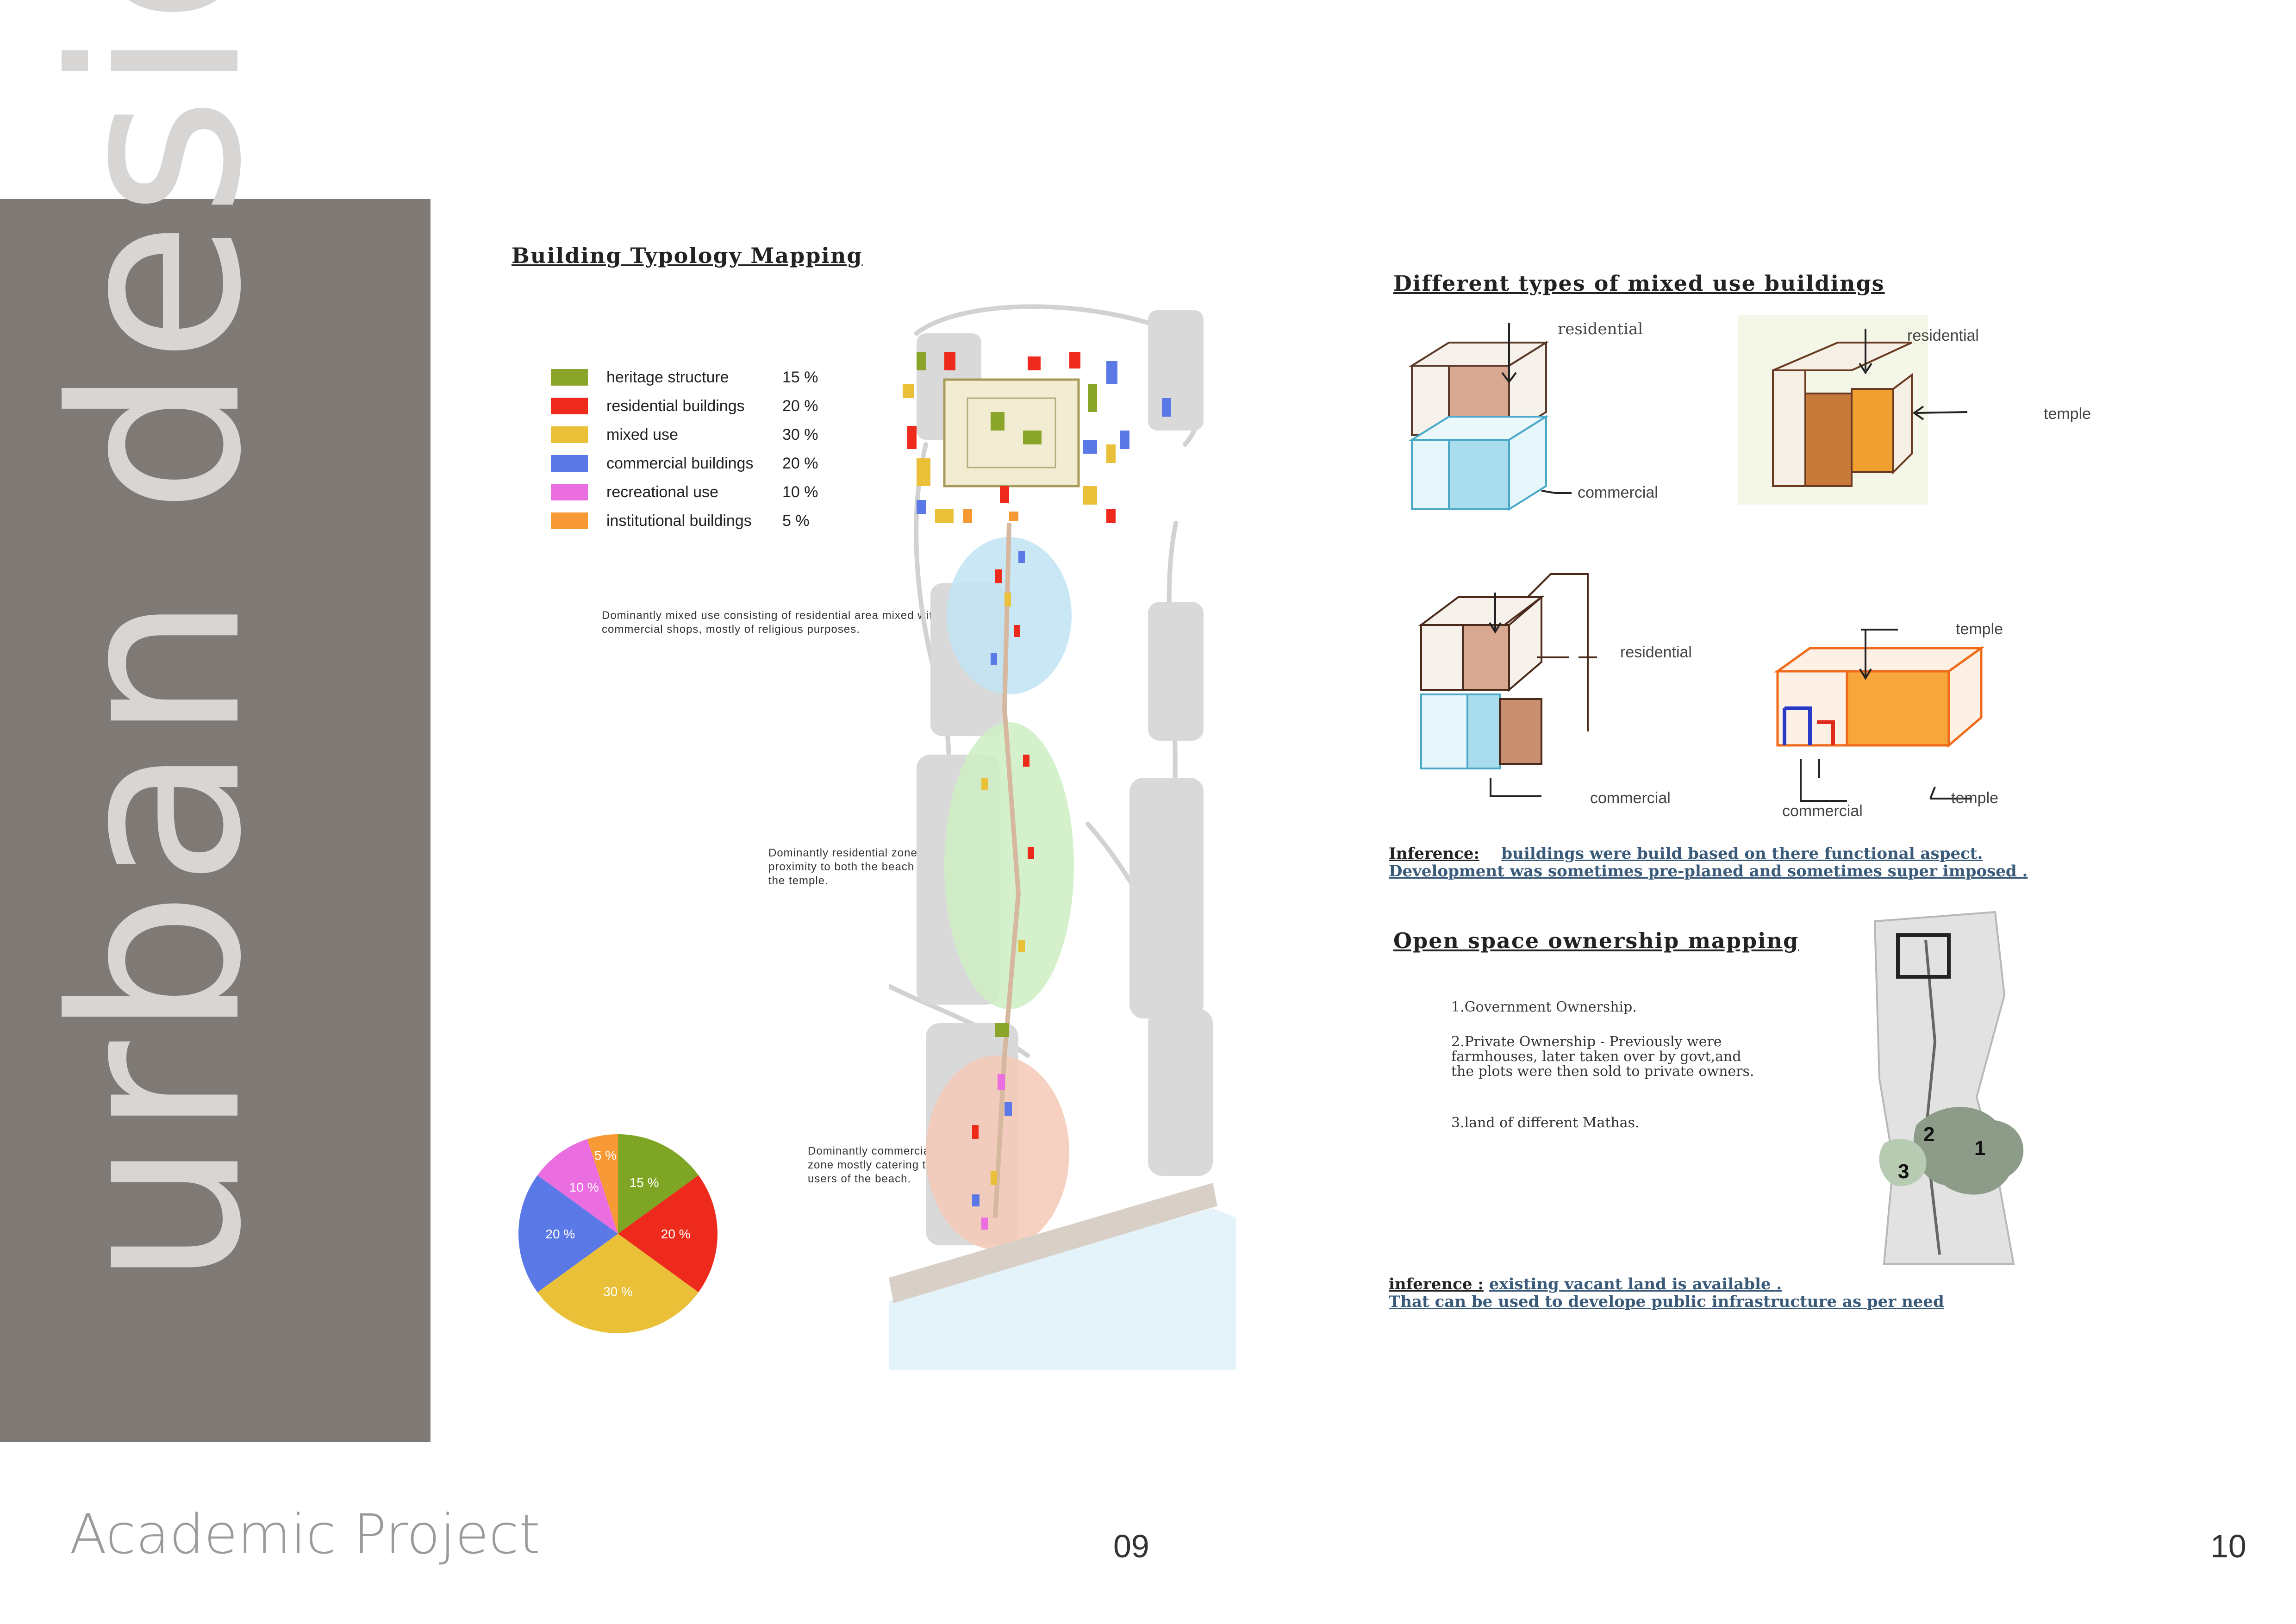 This screenshot has height=1624, width=2296. I want to click on legend-percent: 10 %, so click(800, 492).